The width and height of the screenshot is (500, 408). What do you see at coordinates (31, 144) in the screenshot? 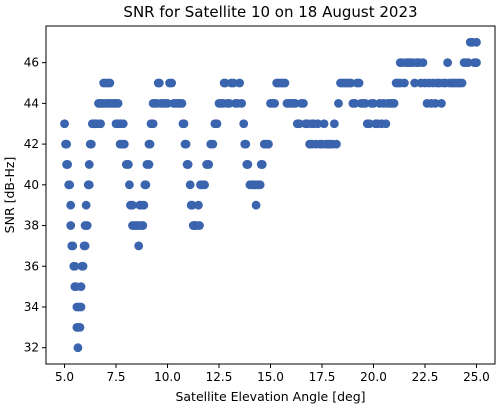
I see `y-tick-label: 42` at bounding box center [31, 144].